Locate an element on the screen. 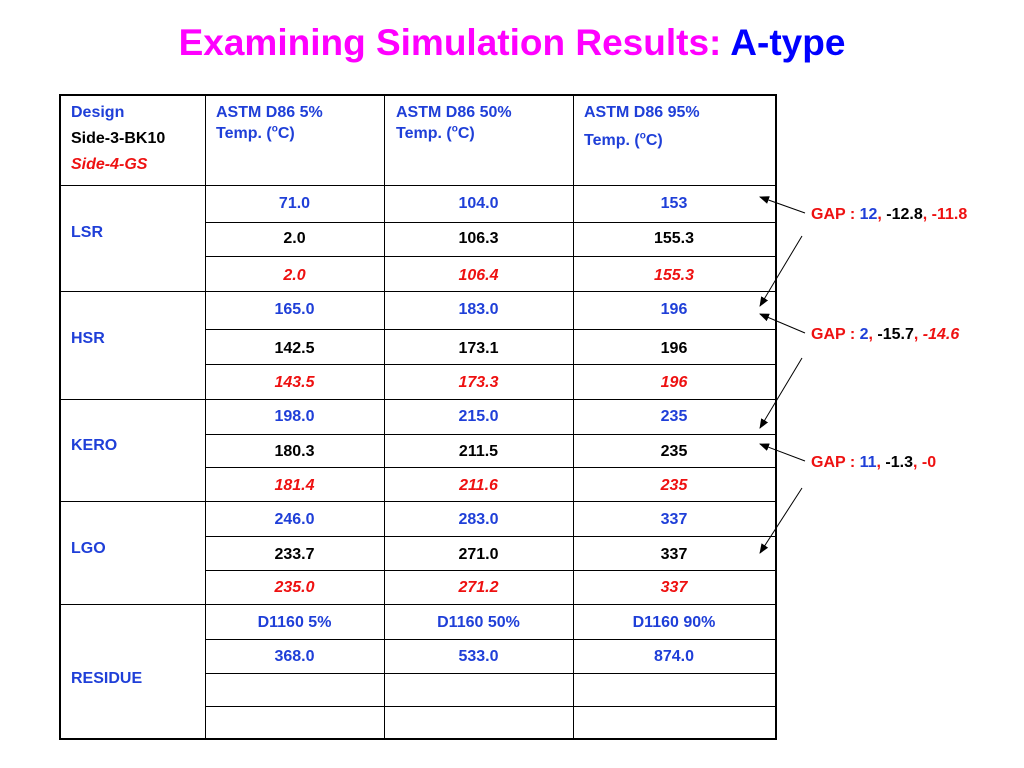 The image size is (1024, 768). table-cell: D1160 50% is located at coordinates (478, 622).